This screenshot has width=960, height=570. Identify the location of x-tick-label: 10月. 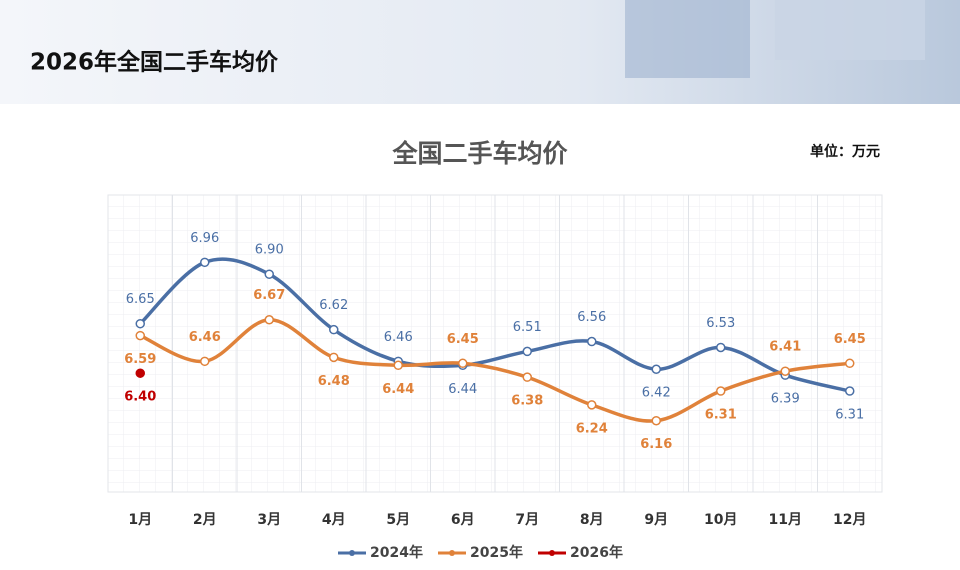
(720, 520).